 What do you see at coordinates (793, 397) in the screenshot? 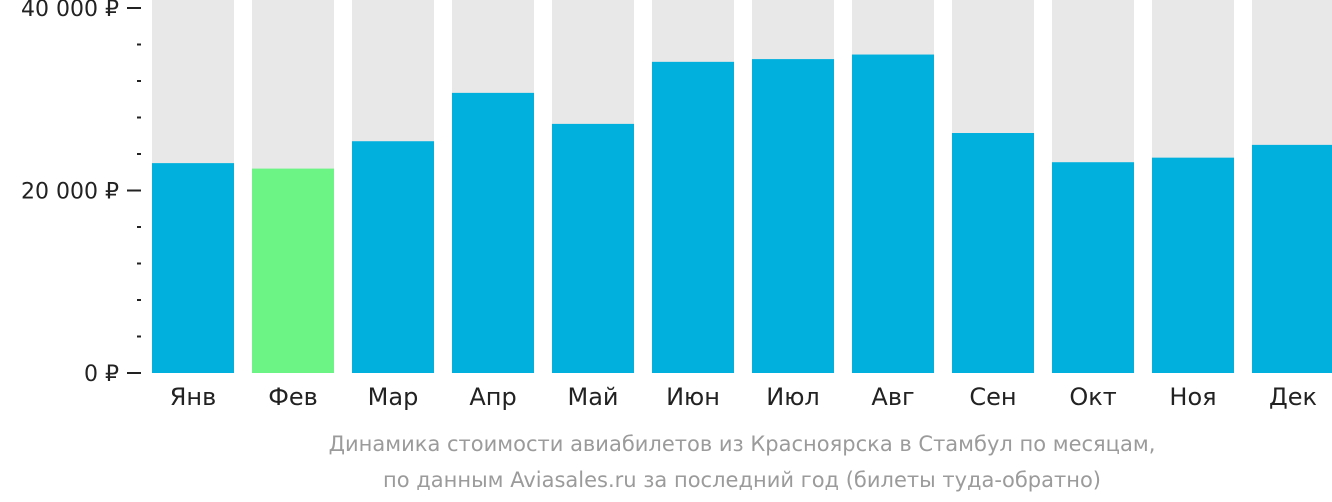
I see `x-tick-label: Июл` at bounding box center [793, 397].